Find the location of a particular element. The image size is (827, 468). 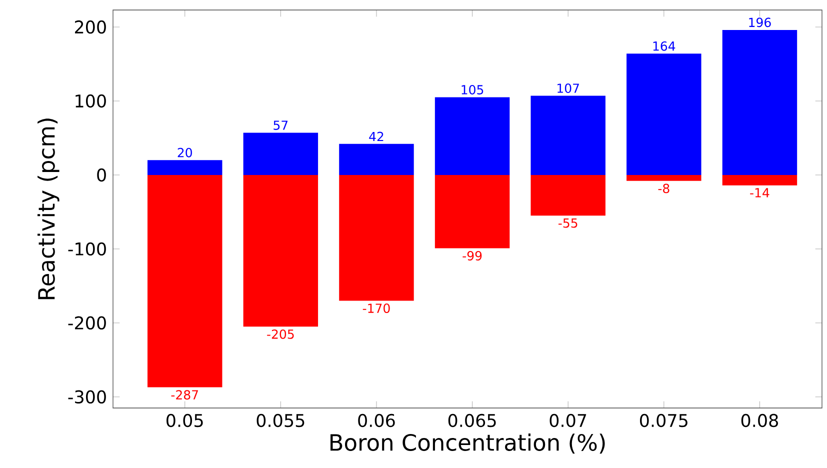

x-tick-label: 0.05 is located at coordinates (184, 421).